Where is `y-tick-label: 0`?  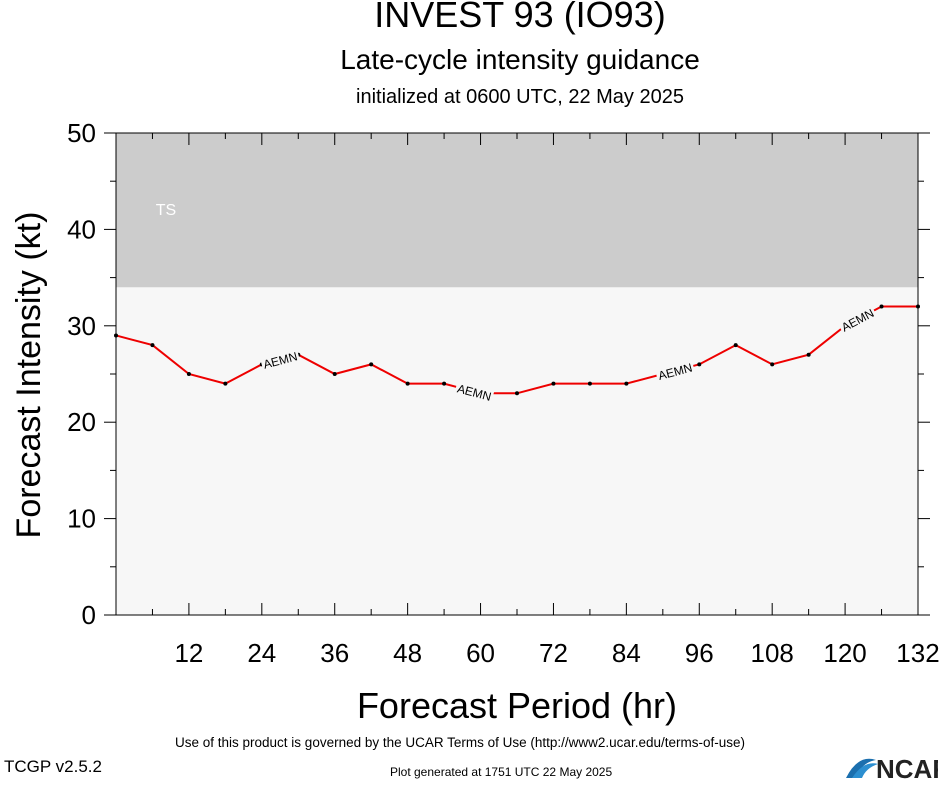 y-tick-label: 0 is located at coordinates (89, 615).